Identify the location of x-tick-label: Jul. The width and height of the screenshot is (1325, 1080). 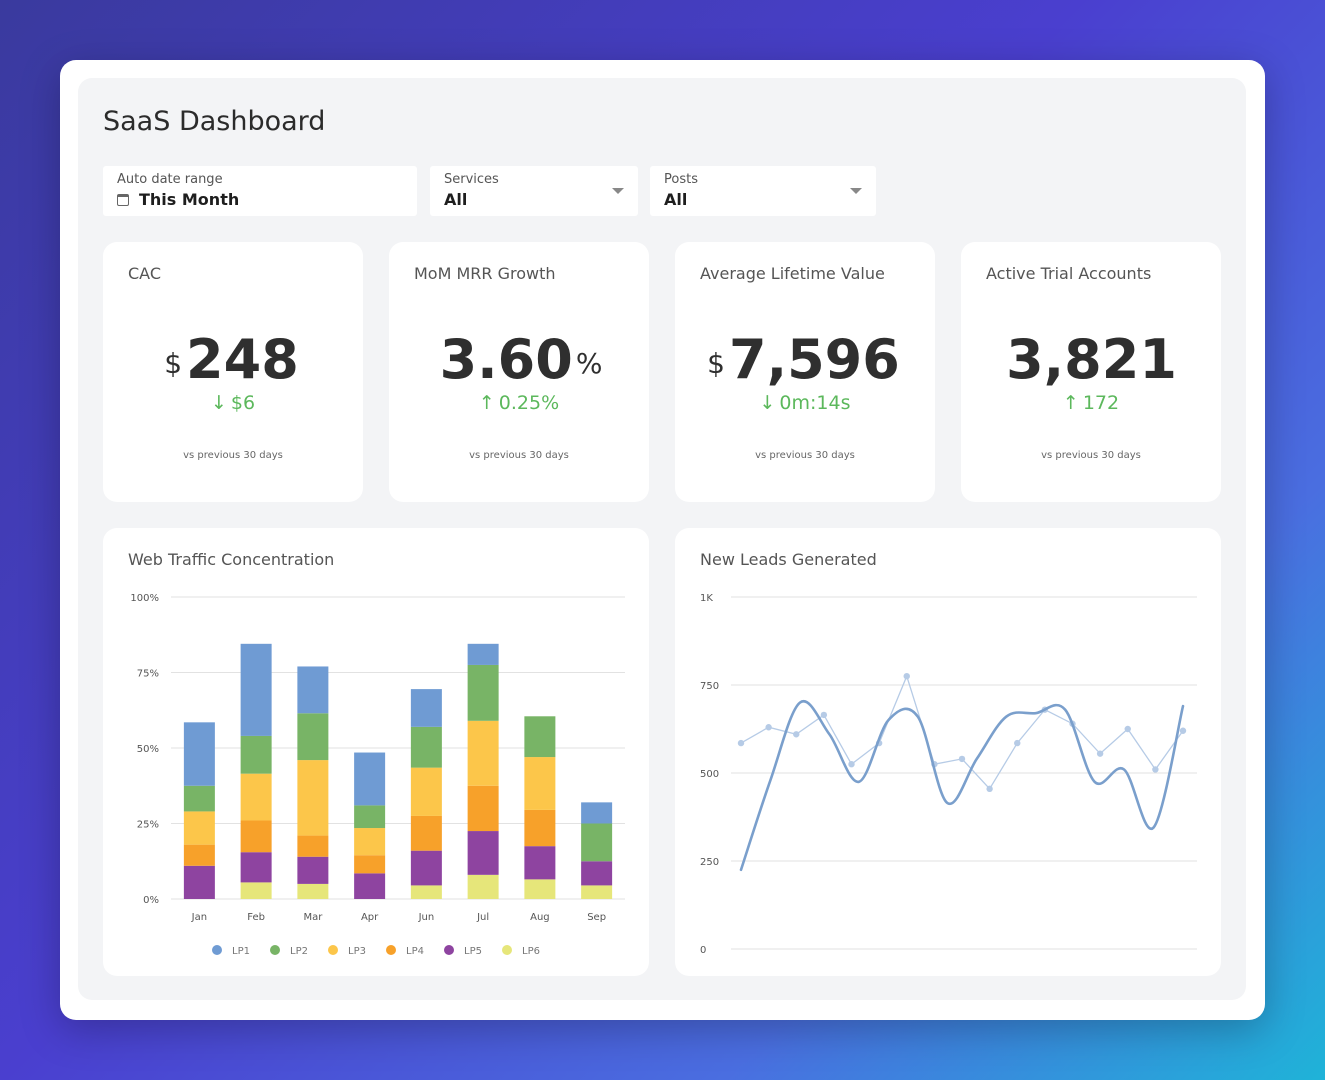
(482, 917).